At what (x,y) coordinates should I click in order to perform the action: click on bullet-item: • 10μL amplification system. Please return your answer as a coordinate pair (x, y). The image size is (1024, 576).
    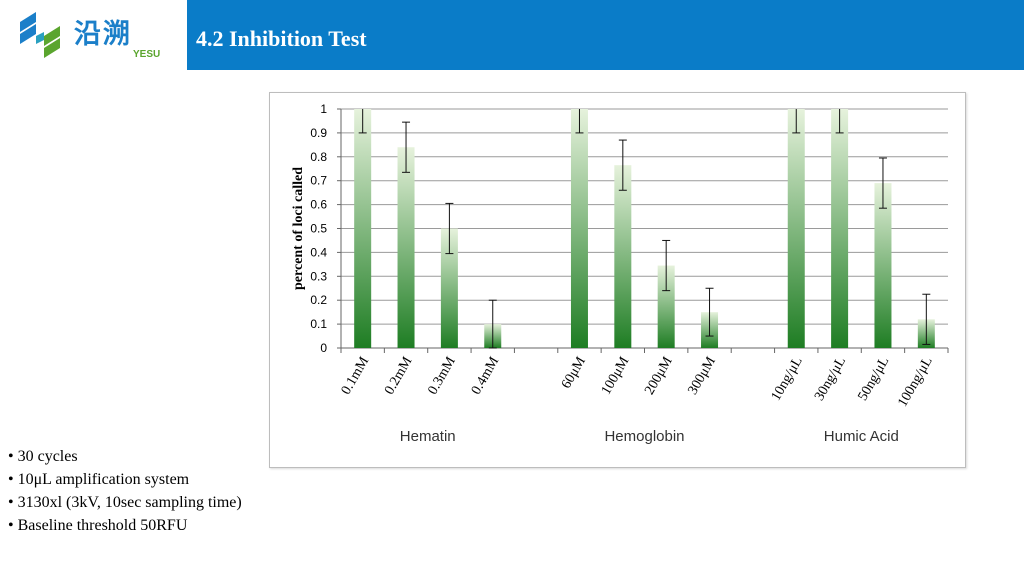
    Looking at the image, I should click on (99, 479).